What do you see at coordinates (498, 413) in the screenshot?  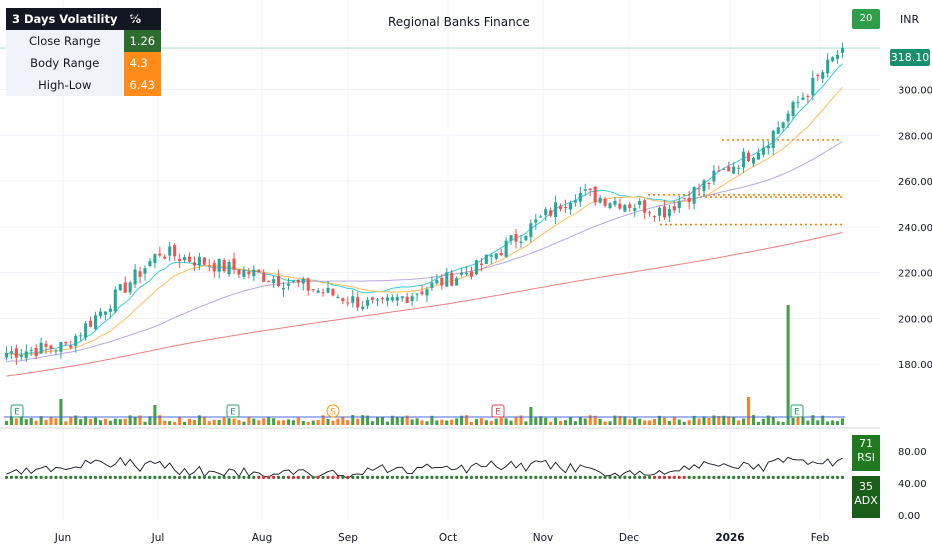 I see `event-marker-letter: E` at bounding box center [498, 413].